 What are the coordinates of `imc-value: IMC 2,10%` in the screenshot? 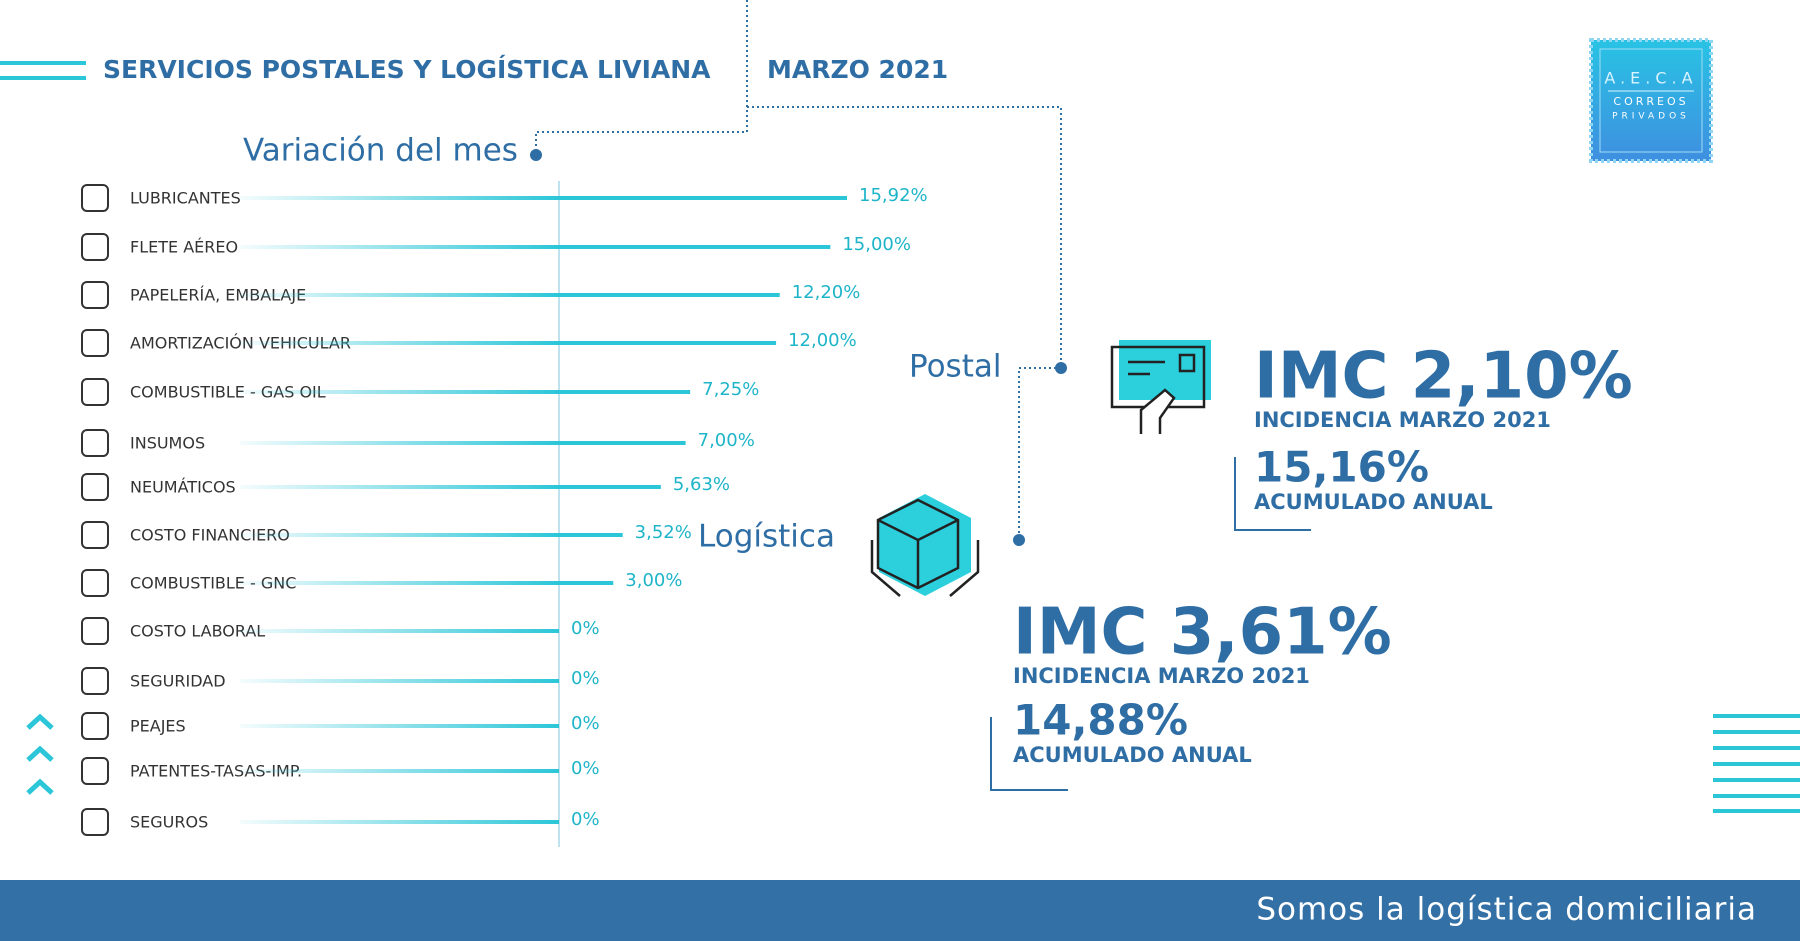 It's located at (1443, 377).